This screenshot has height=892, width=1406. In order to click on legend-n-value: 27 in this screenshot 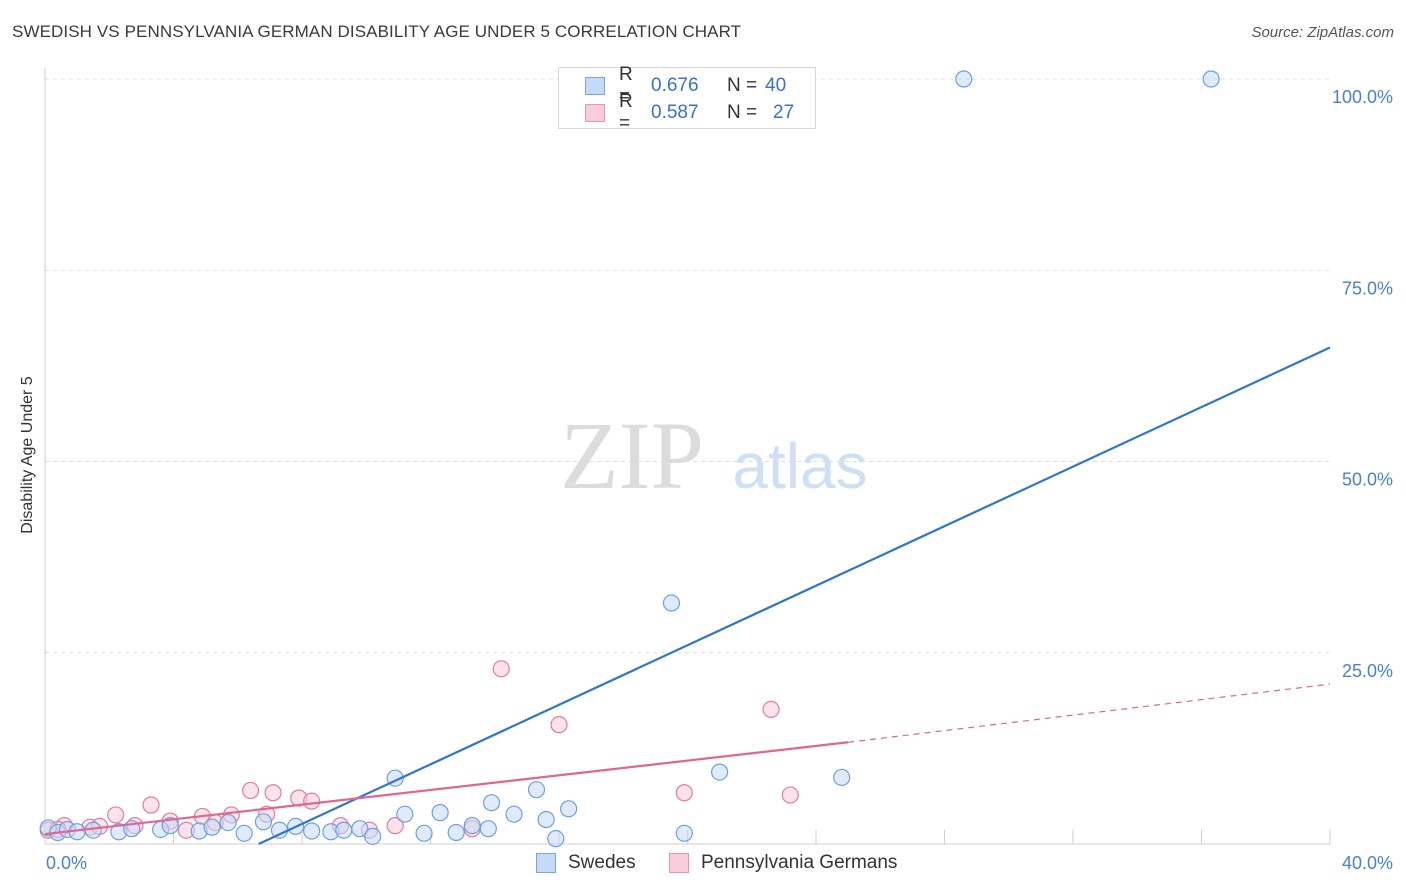, I will do `click(784, 112)`.